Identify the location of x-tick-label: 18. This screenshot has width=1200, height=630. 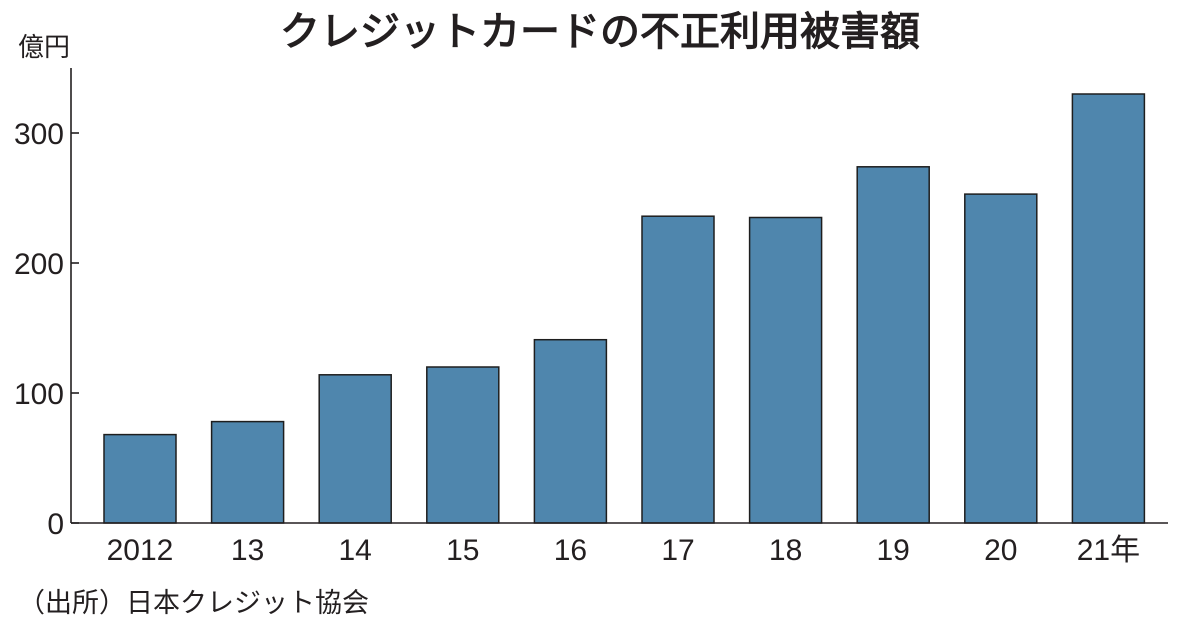
(785, 550).